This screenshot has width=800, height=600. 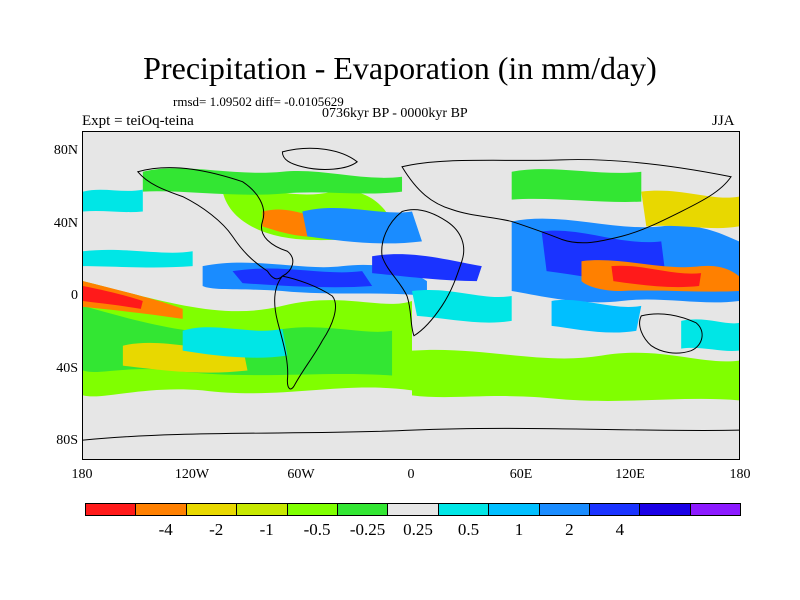 What do you see at coordinates (630, 474) in the screenshot?
I see `x-tick-label: 120E` at bounding box center [630, 474].